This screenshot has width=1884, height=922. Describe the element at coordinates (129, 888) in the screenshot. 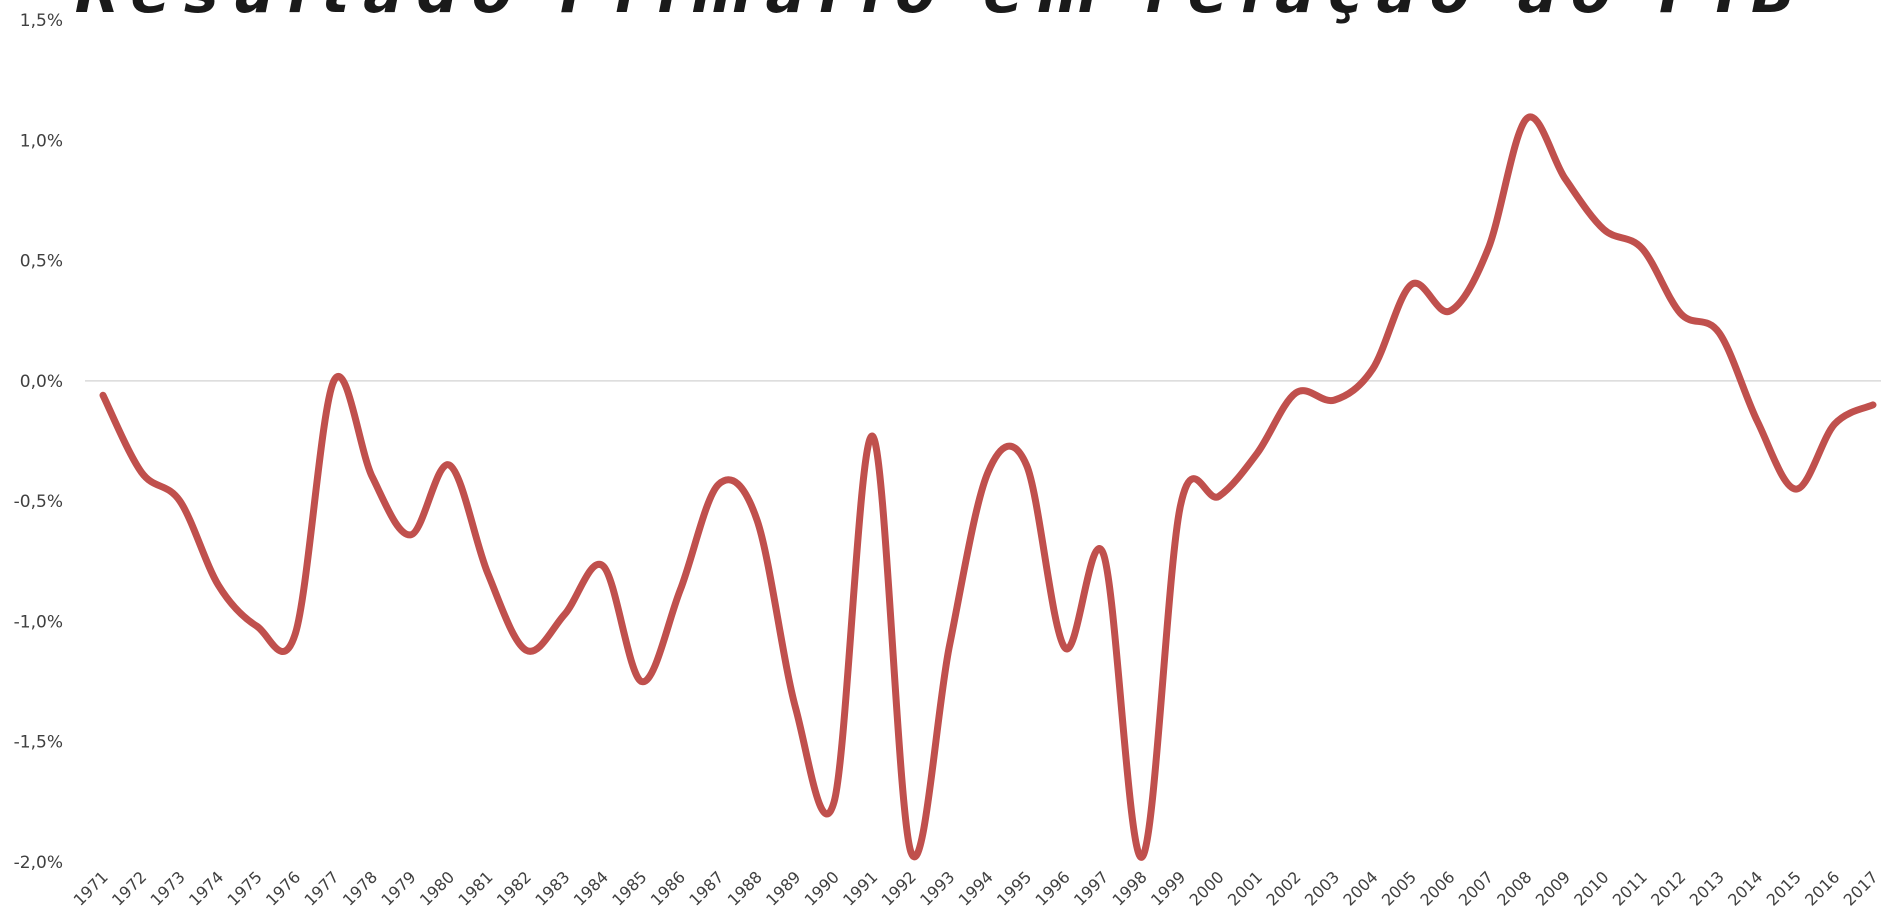

I see `x-tick-label: 1972` at that location.